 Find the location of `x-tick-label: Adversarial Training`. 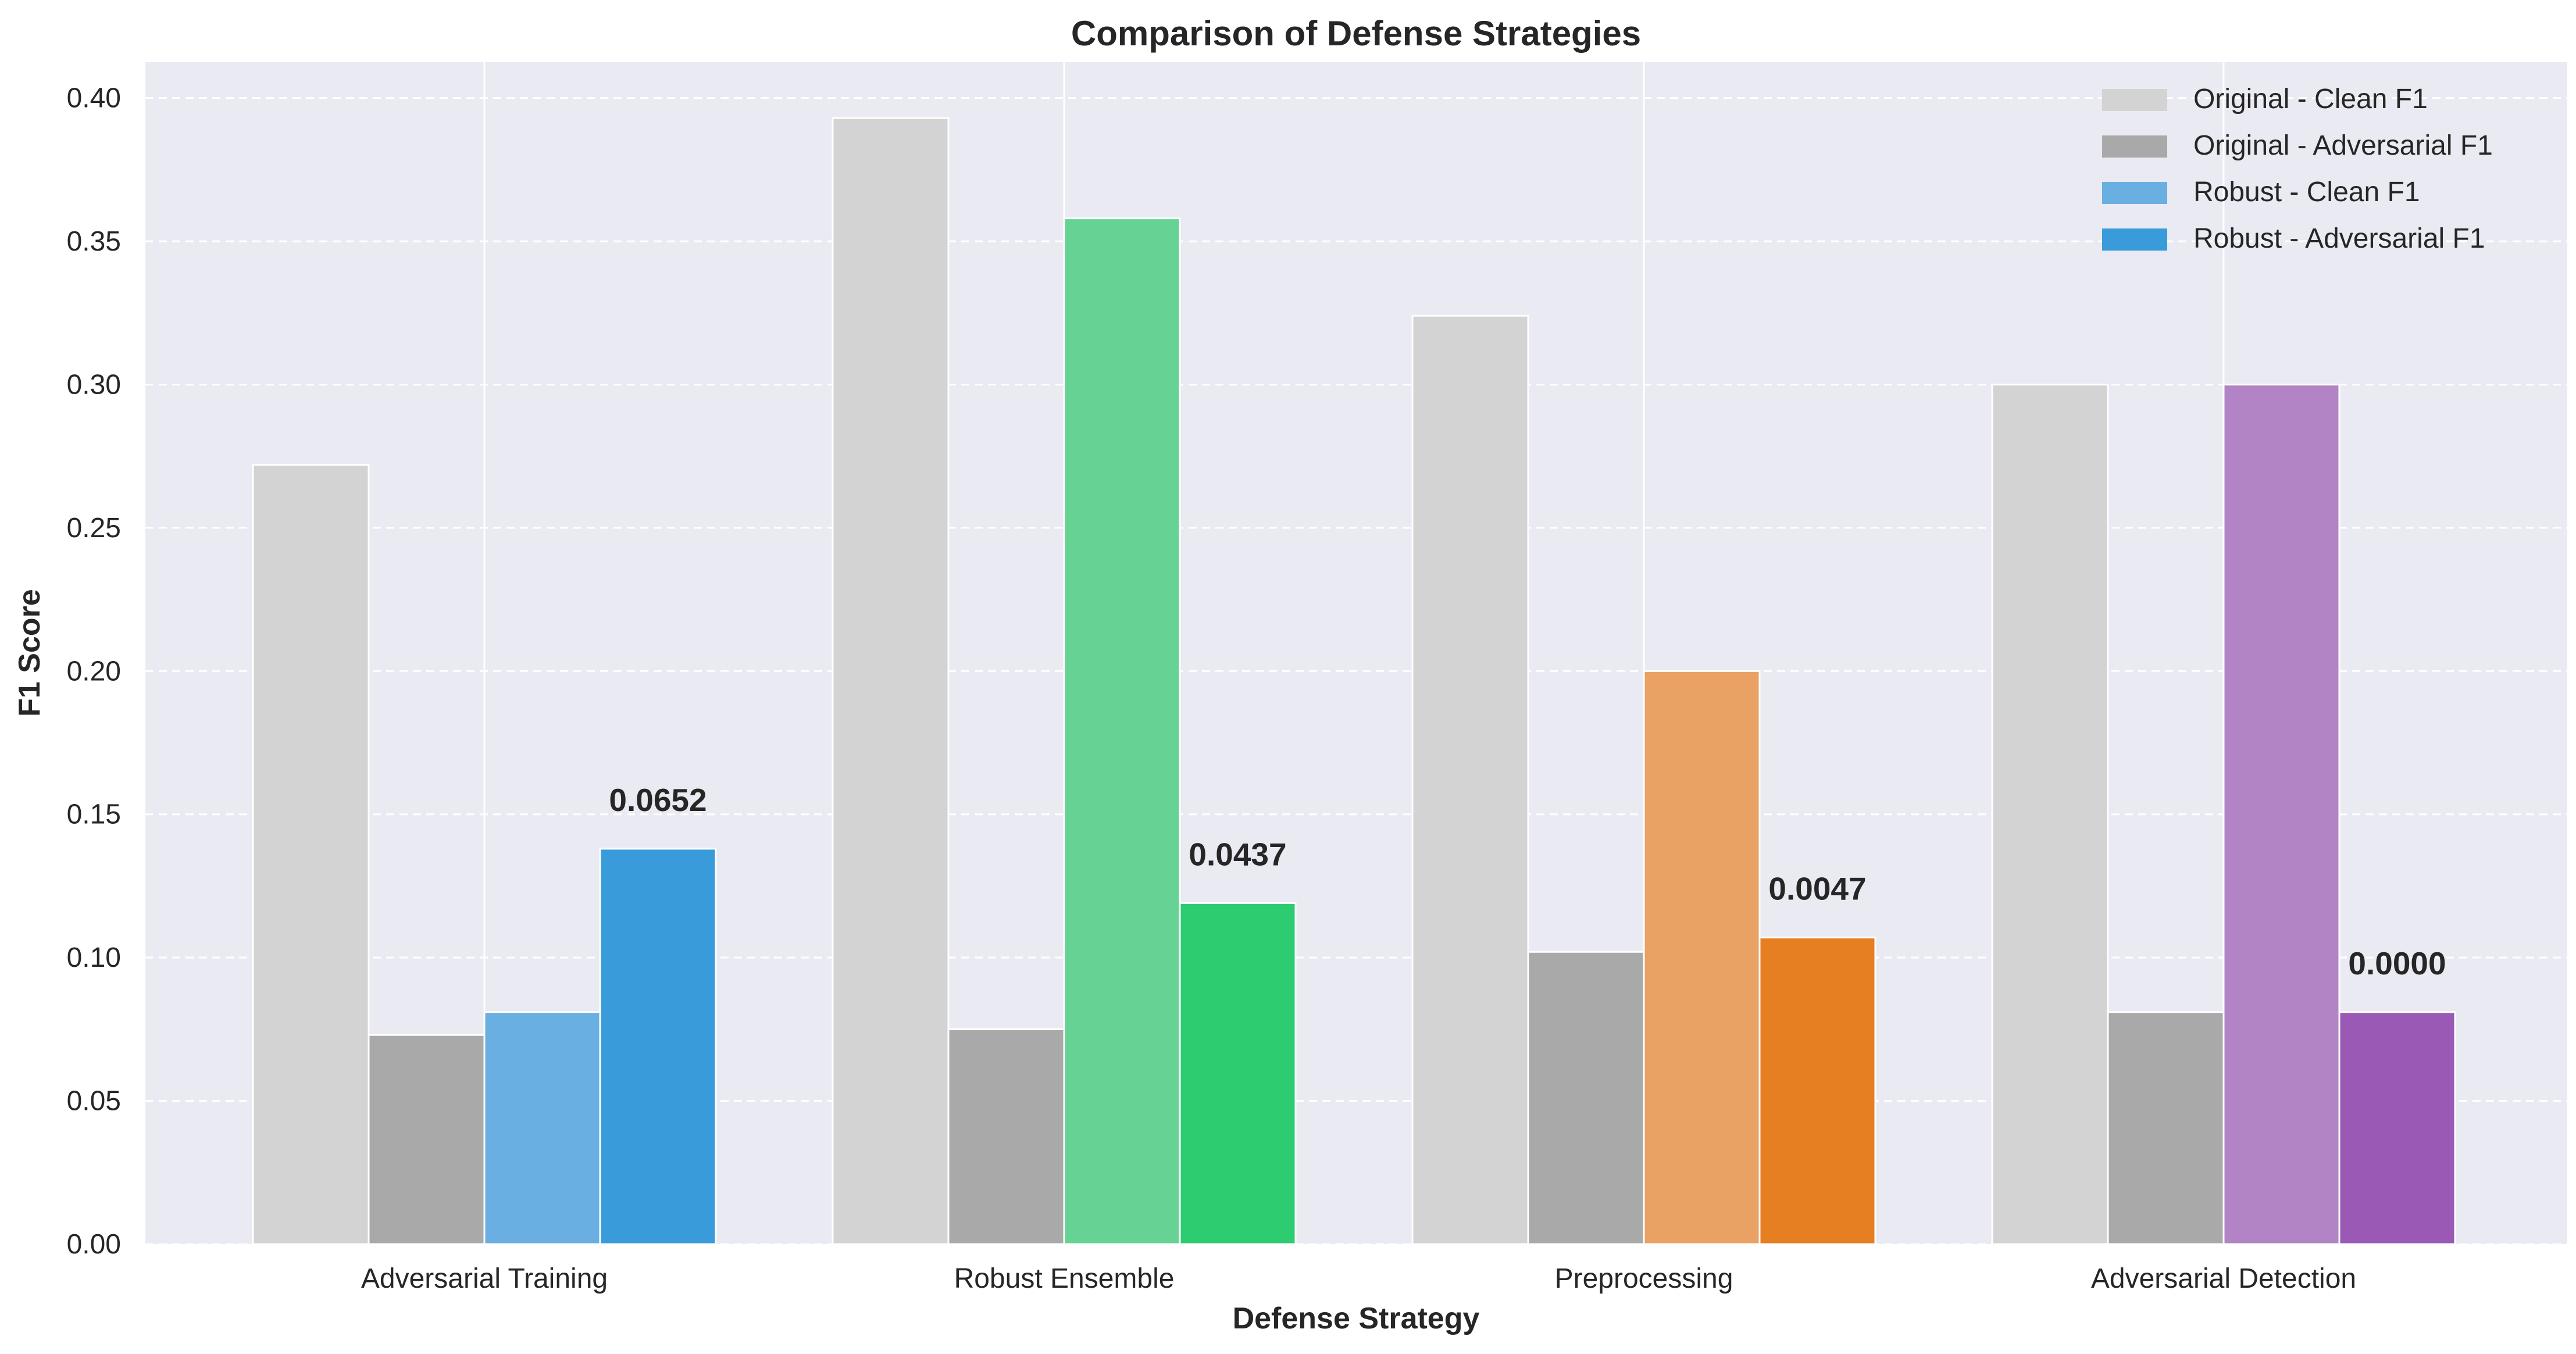

x-tick-label: Adversarial Training is located at coordinates (485, 1278).